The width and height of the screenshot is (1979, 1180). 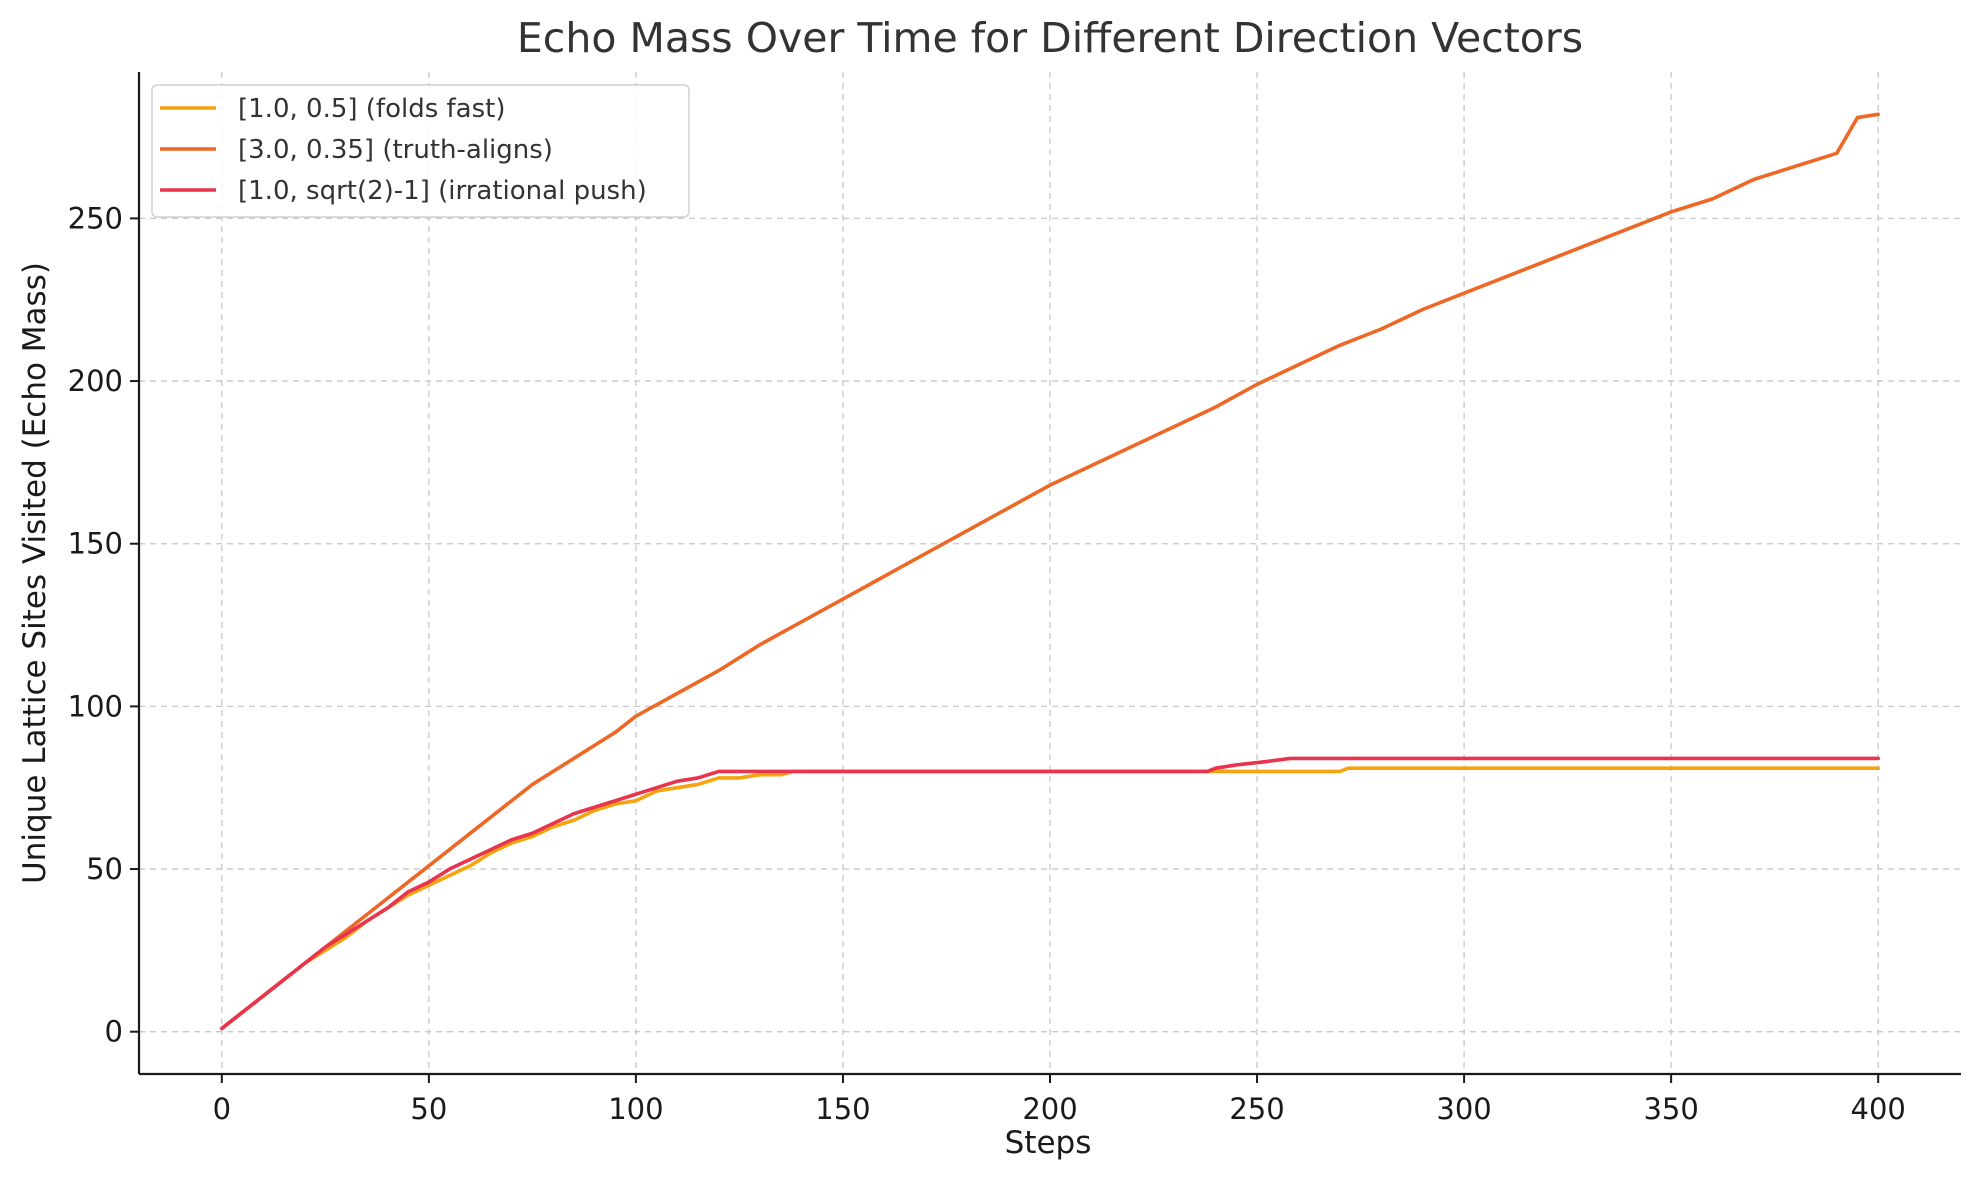 What do you see at coordinates (95, 706) in the screenshot?
I see `y-tick-label: 100` at bounding box center [95, 706].